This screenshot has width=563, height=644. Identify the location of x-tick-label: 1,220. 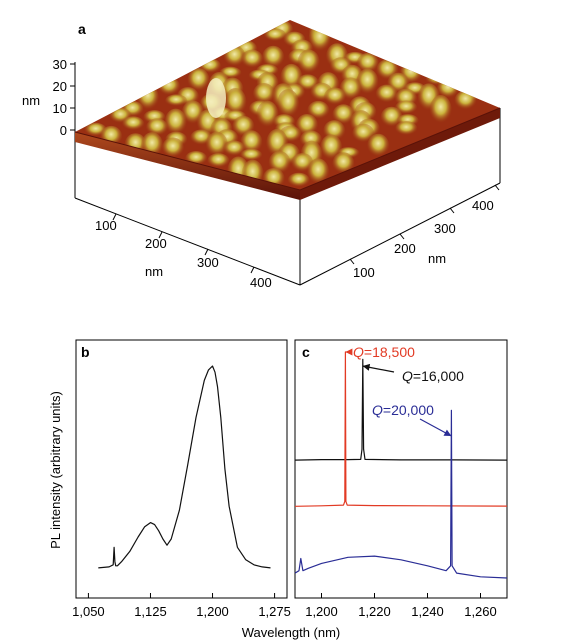
(374, 611).